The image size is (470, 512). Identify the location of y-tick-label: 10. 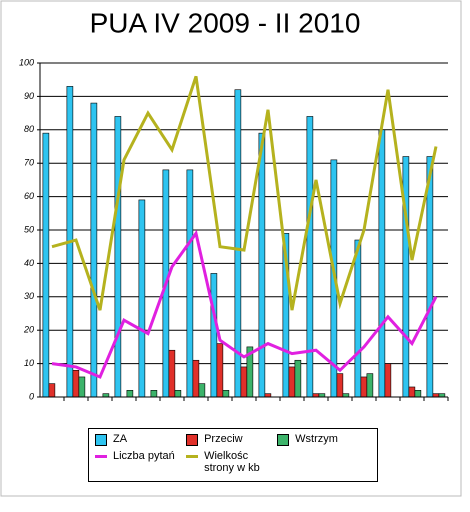
(29, 363).